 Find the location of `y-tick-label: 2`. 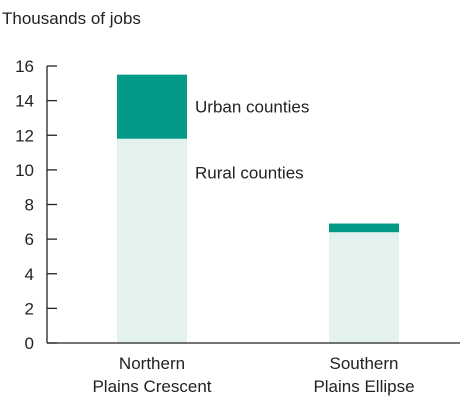

y-tick-label: 2 is located at coordinates (29, 308).